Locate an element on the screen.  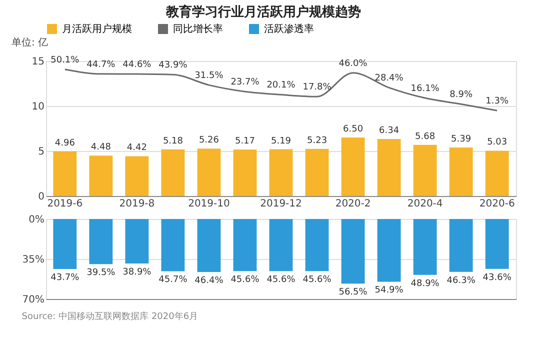
data-label: 46.3% is located at coordinates (461, 281).